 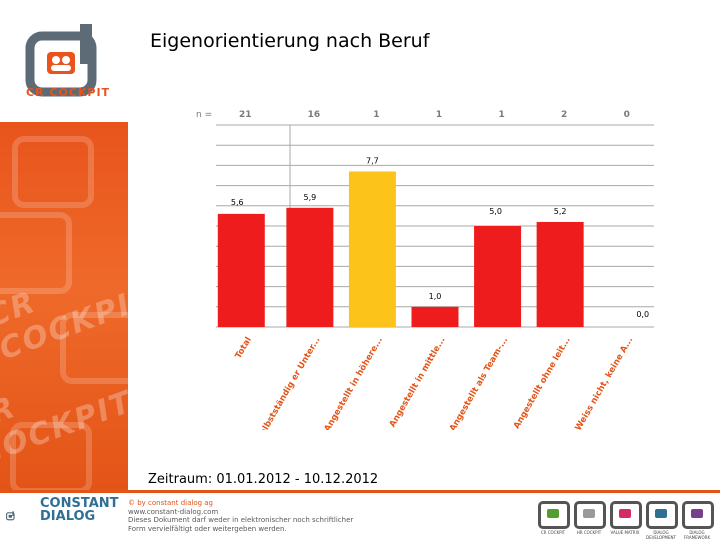 I want to click on constant-dialog-logo-icon, so click(x=10, y=516).